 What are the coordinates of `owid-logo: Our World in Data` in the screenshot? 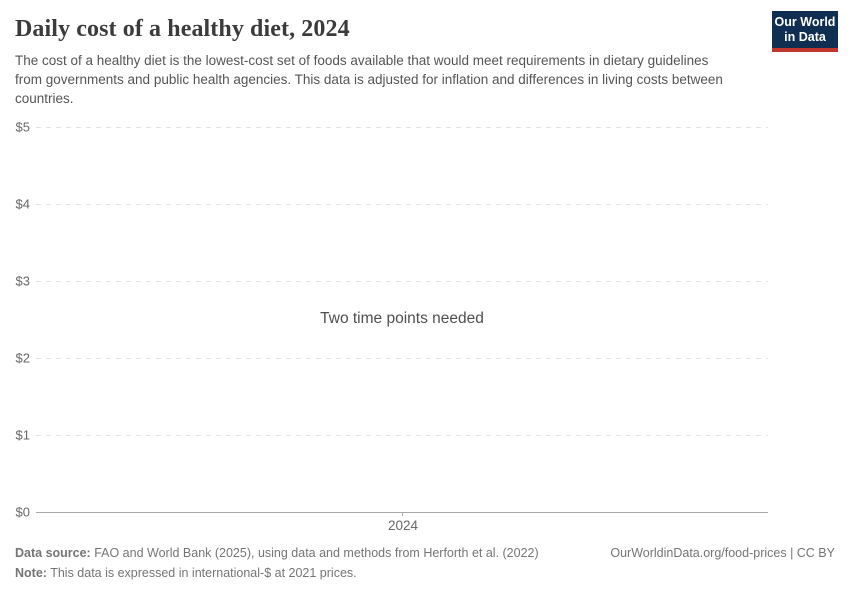 It's located at (805, 31).